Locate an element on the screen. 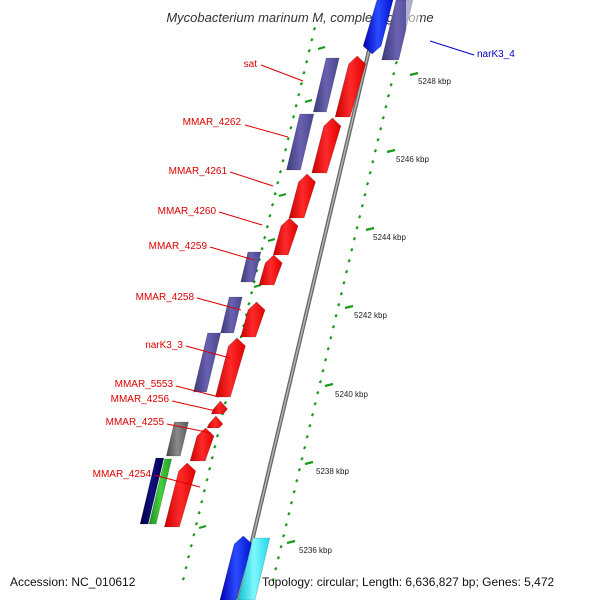  gene-label-mmar-4260: MMAR_4260 is located at coordinates (187, 211).